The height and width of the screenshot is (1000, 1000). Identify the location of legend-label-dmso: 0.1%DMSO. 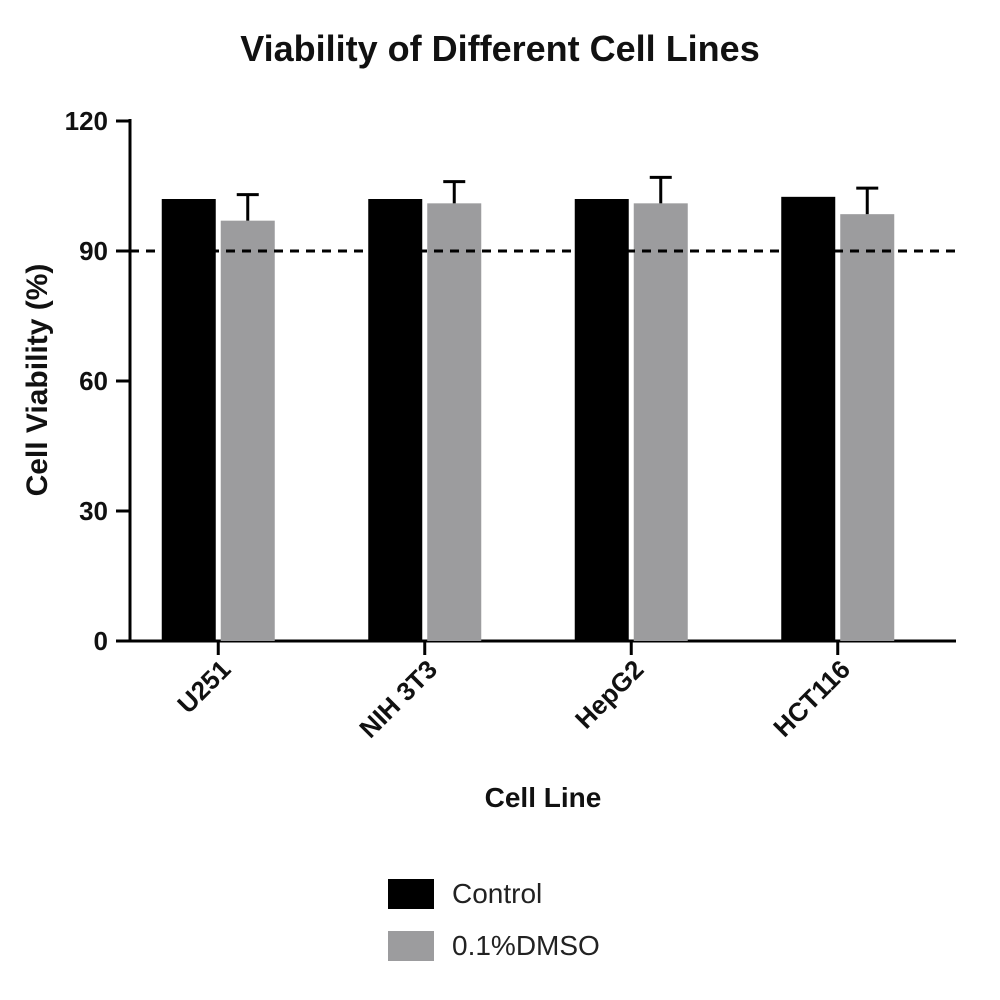
(526, 945).